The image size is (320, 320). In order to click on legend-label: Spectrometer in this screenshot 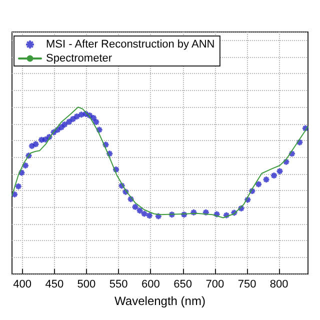, I will do `click(79, 58)`.